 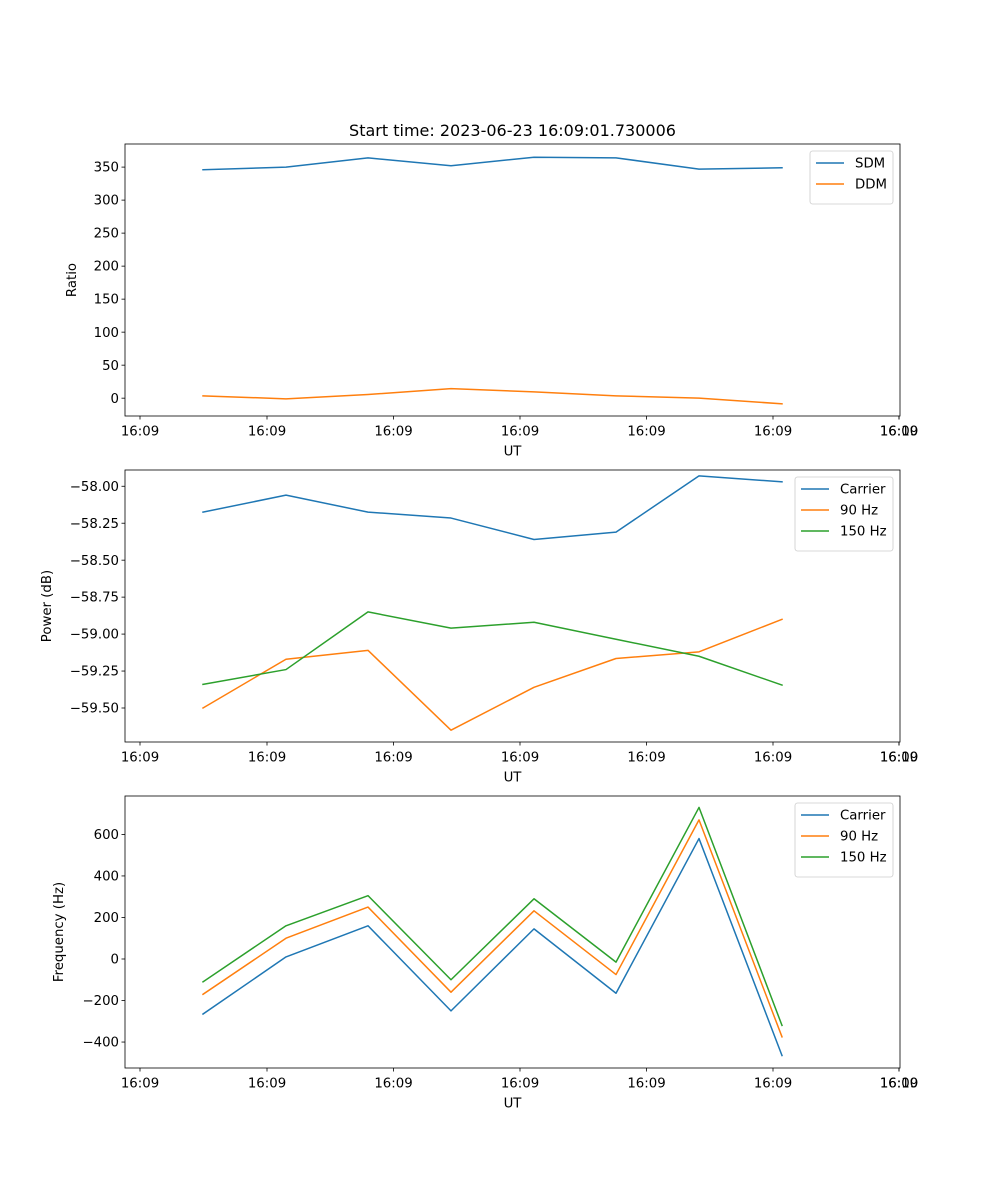 What do you see at coordinates (94, 672) in the screenshot?
I see `y-tick-label: −59.25` at bounding box center [94, 672].